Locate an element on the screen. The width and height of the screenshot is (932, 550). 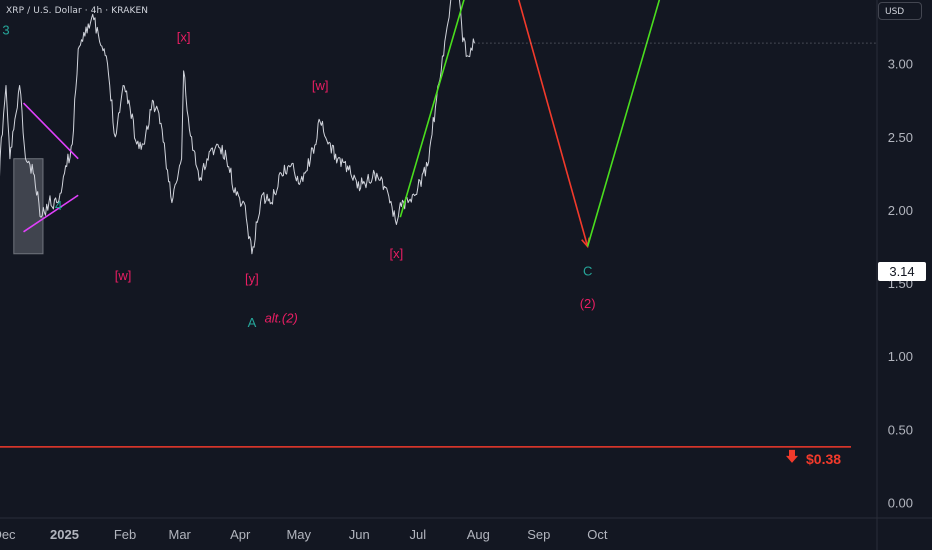
wave-label-0: 3 is located at coordinates (5, 29).